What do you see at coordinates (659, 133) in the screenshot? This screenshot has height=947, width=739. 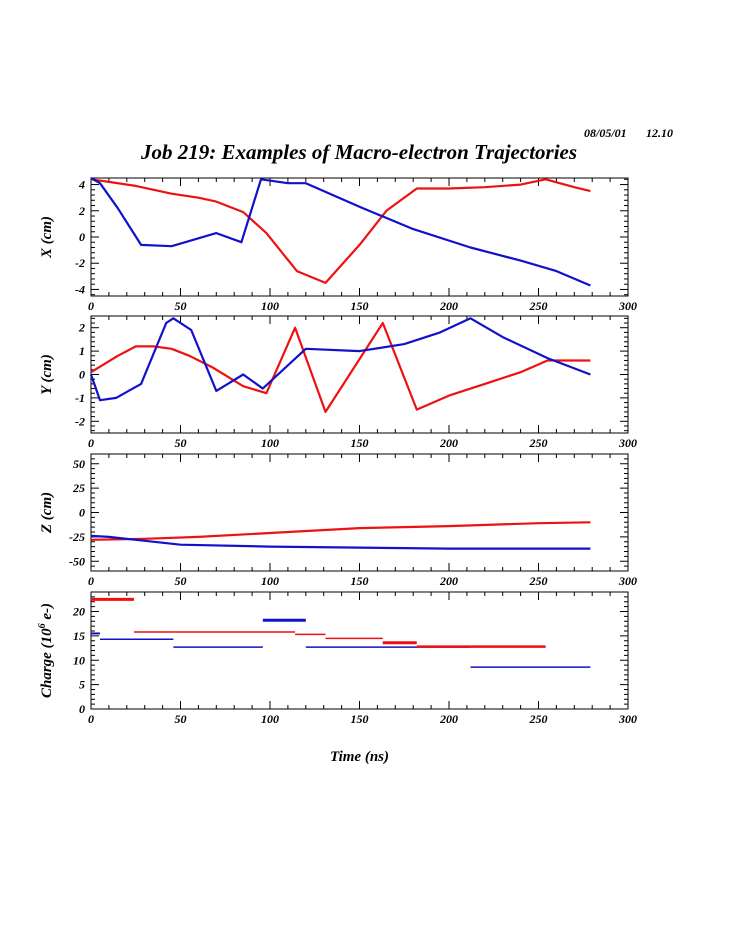 I see `time-label: 12.10` at bounding box center [659, 133].